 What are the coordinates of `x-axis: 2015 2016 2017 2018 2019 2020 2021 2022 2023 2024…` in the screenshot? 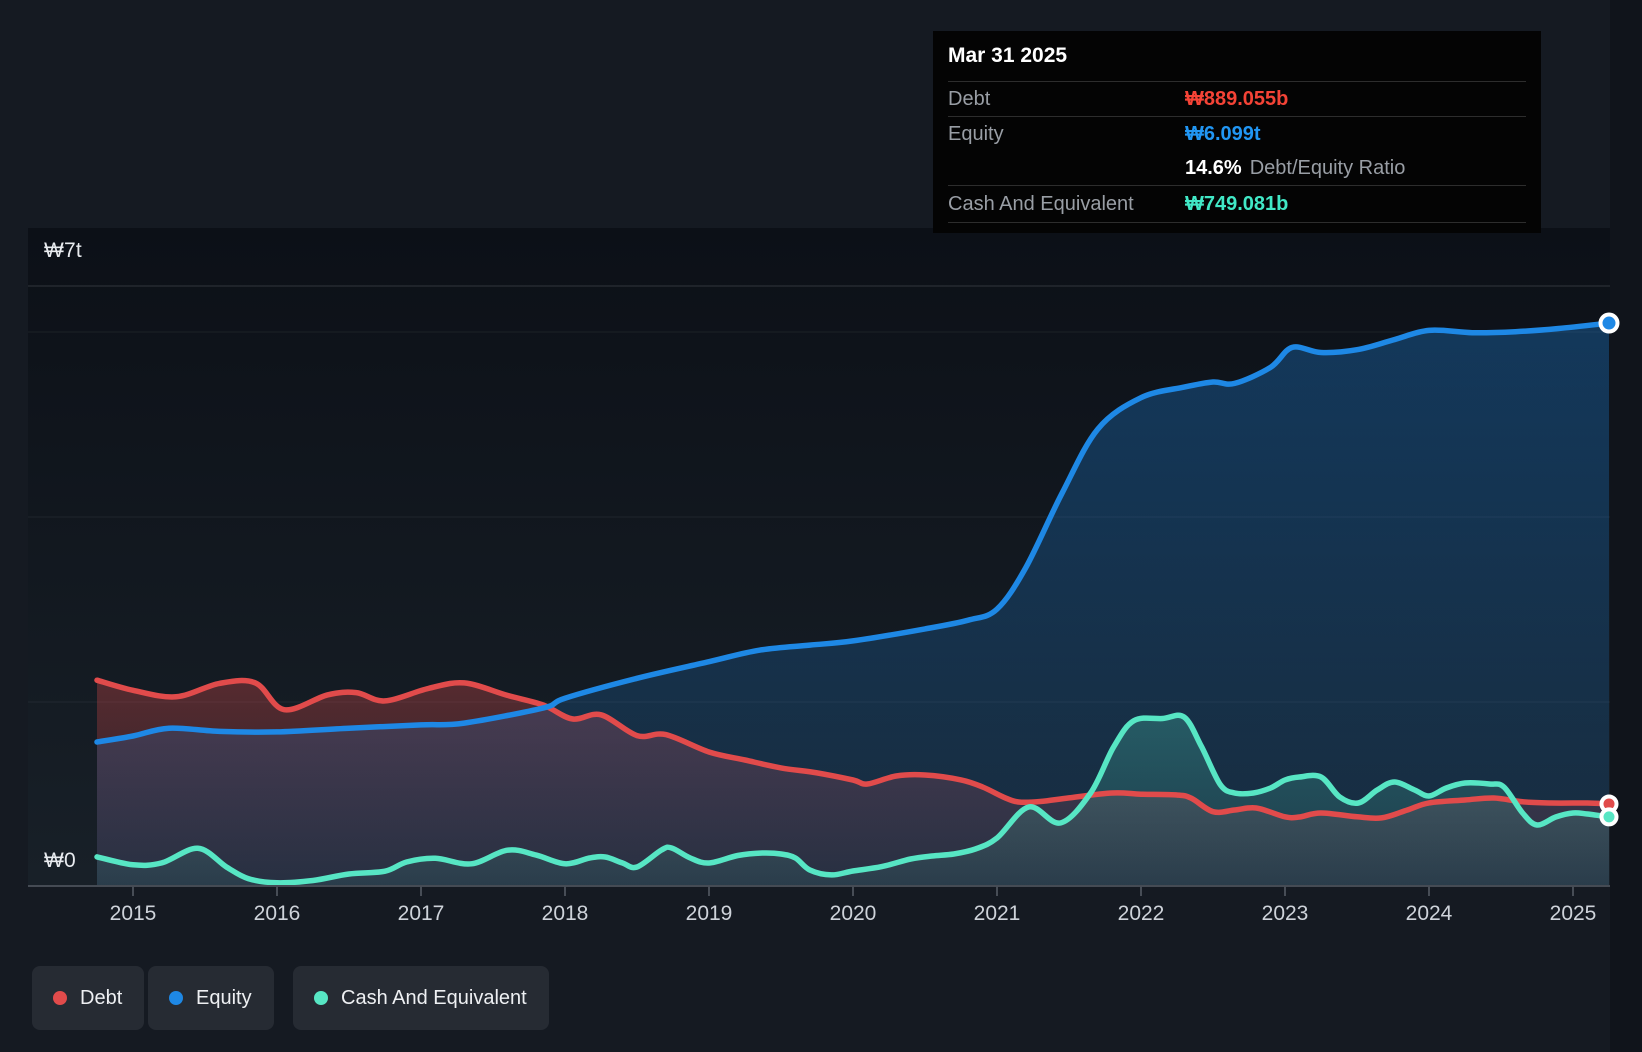 It's located at (819, 905).